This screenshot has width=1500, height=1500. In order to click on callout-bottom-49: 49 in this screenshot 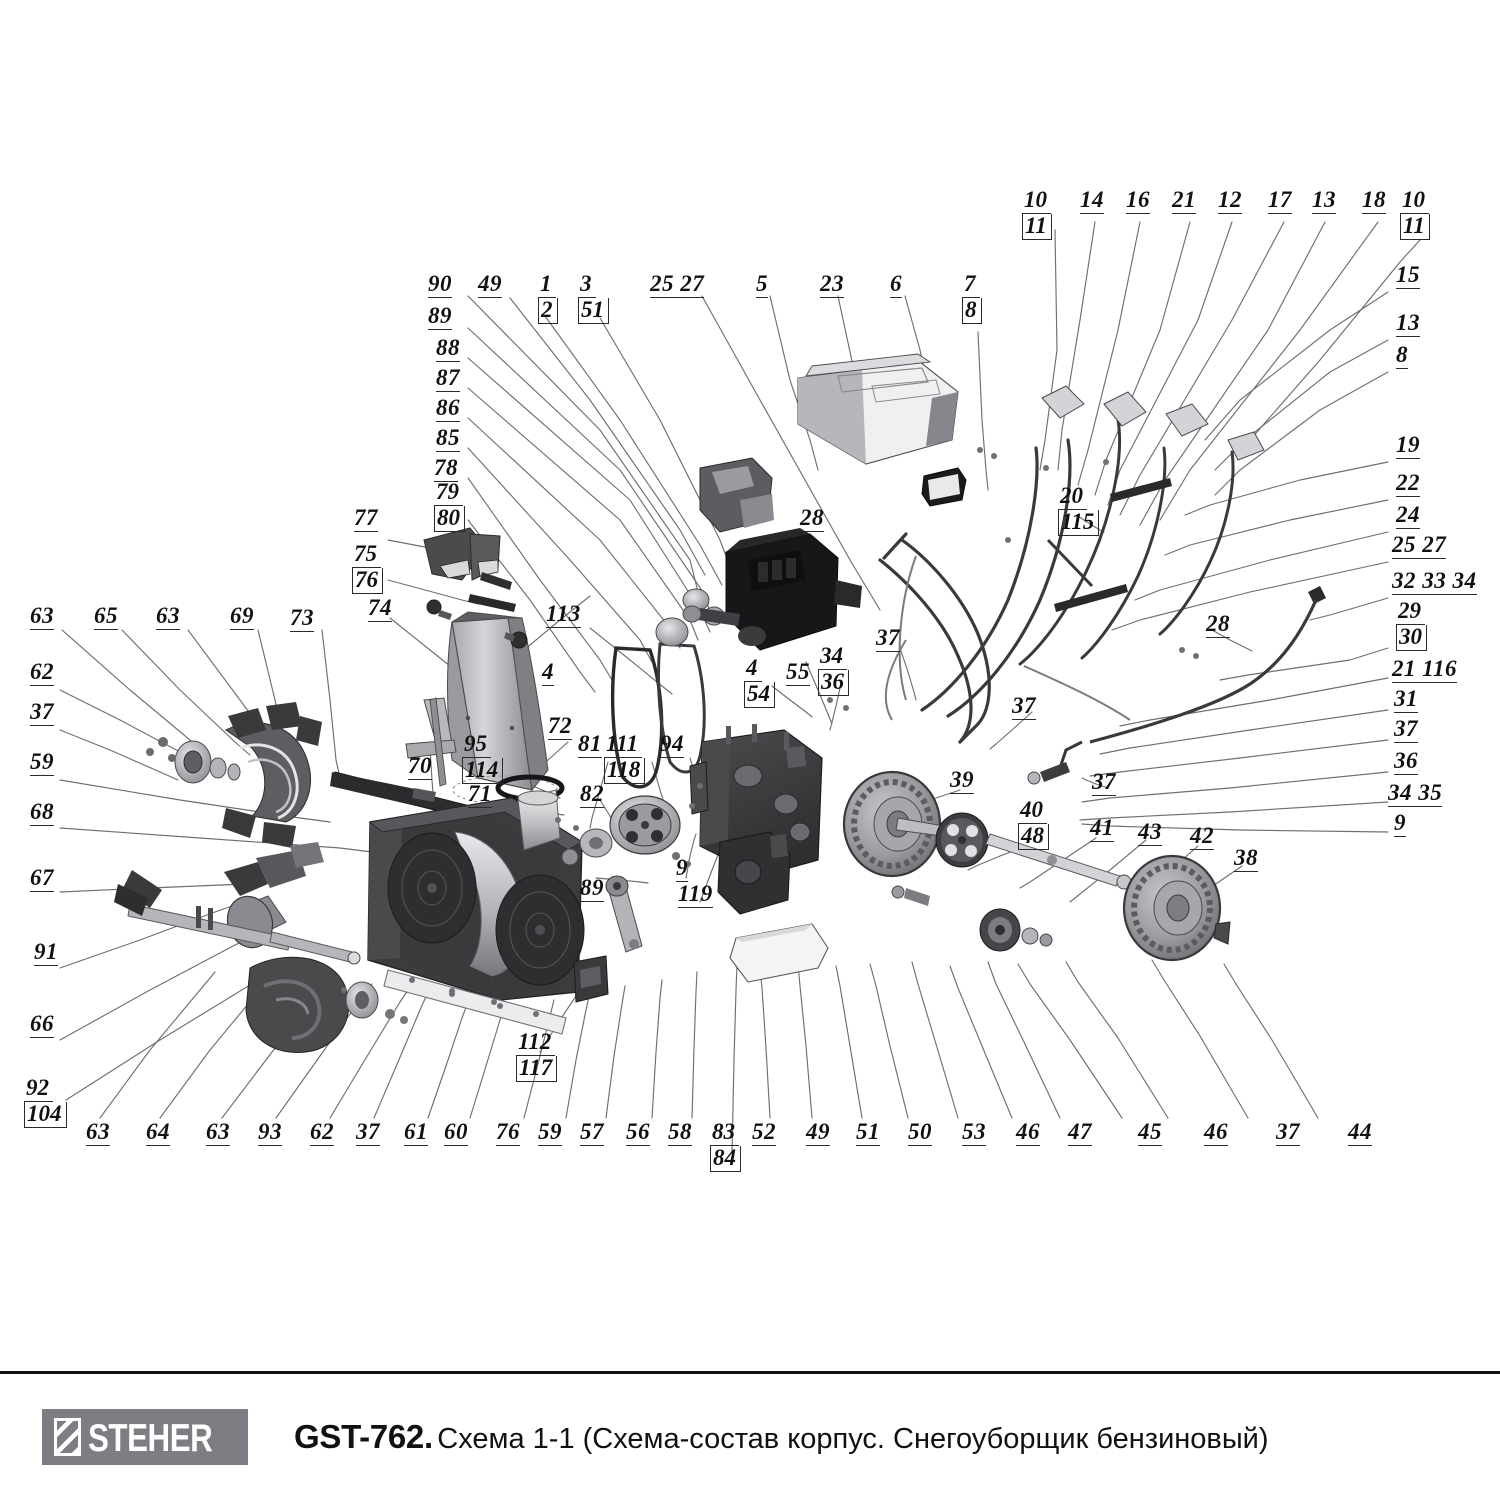, I will do `click(818, 1132)`.